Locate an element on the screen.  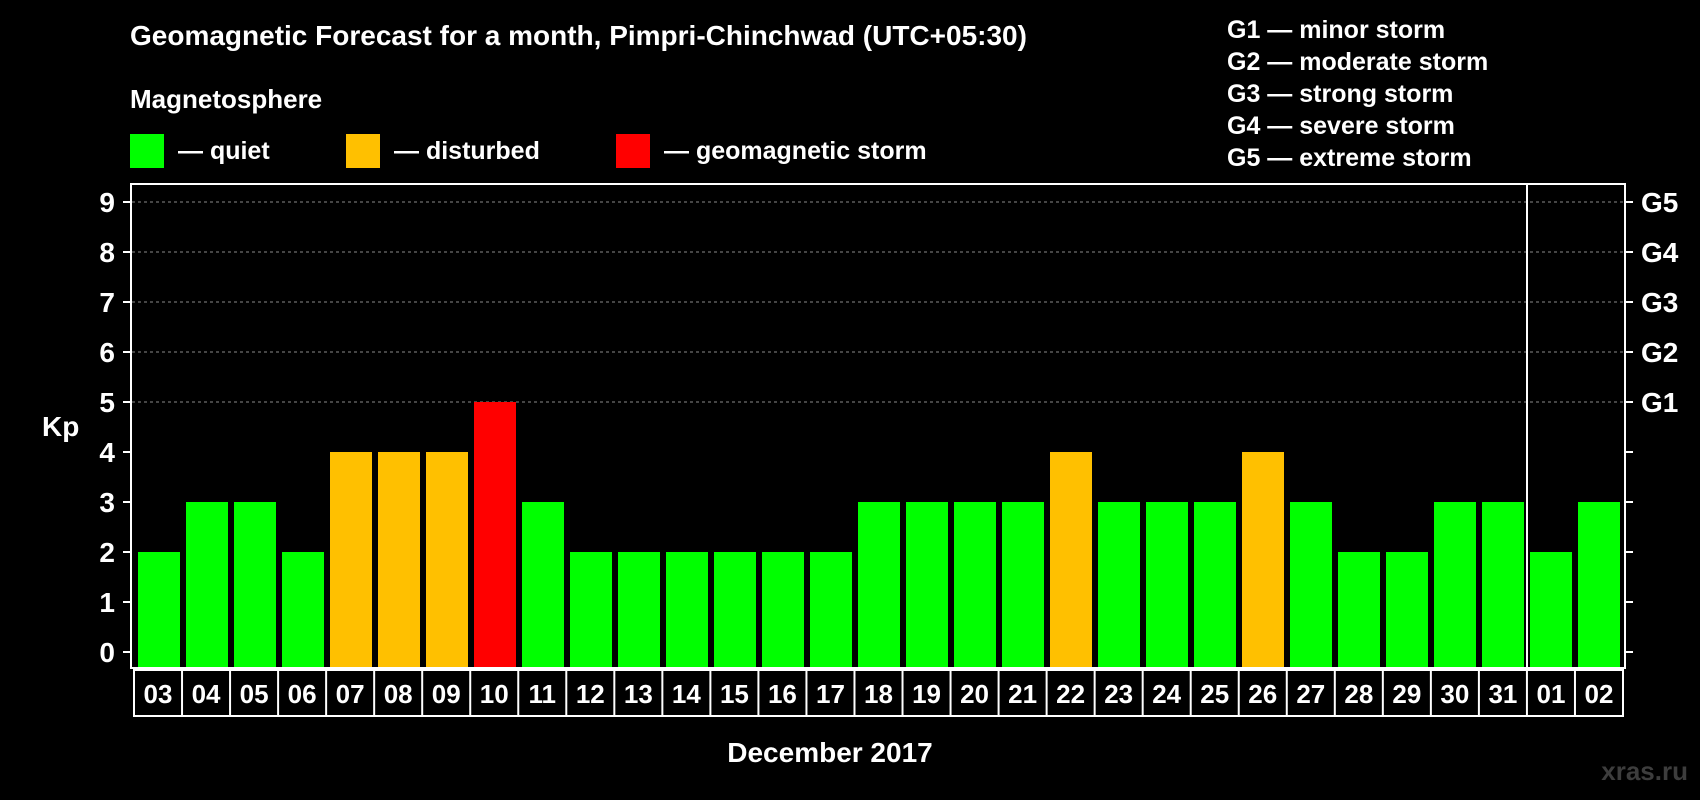
x-tick-label-27: 27 is located at coordinates (1310, 694).